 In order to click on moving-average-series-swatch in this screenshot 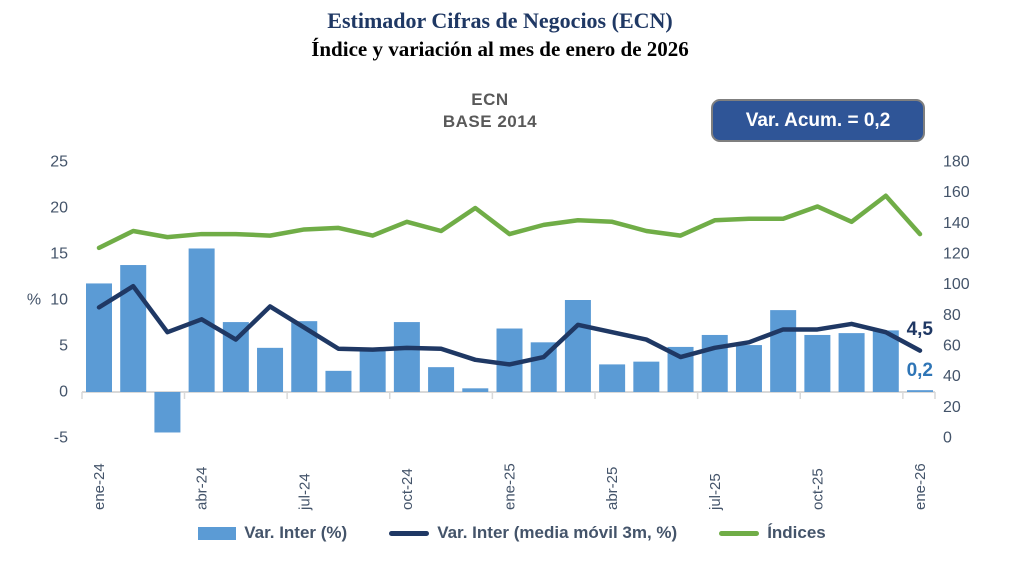, I will do `click(409, 533)`.